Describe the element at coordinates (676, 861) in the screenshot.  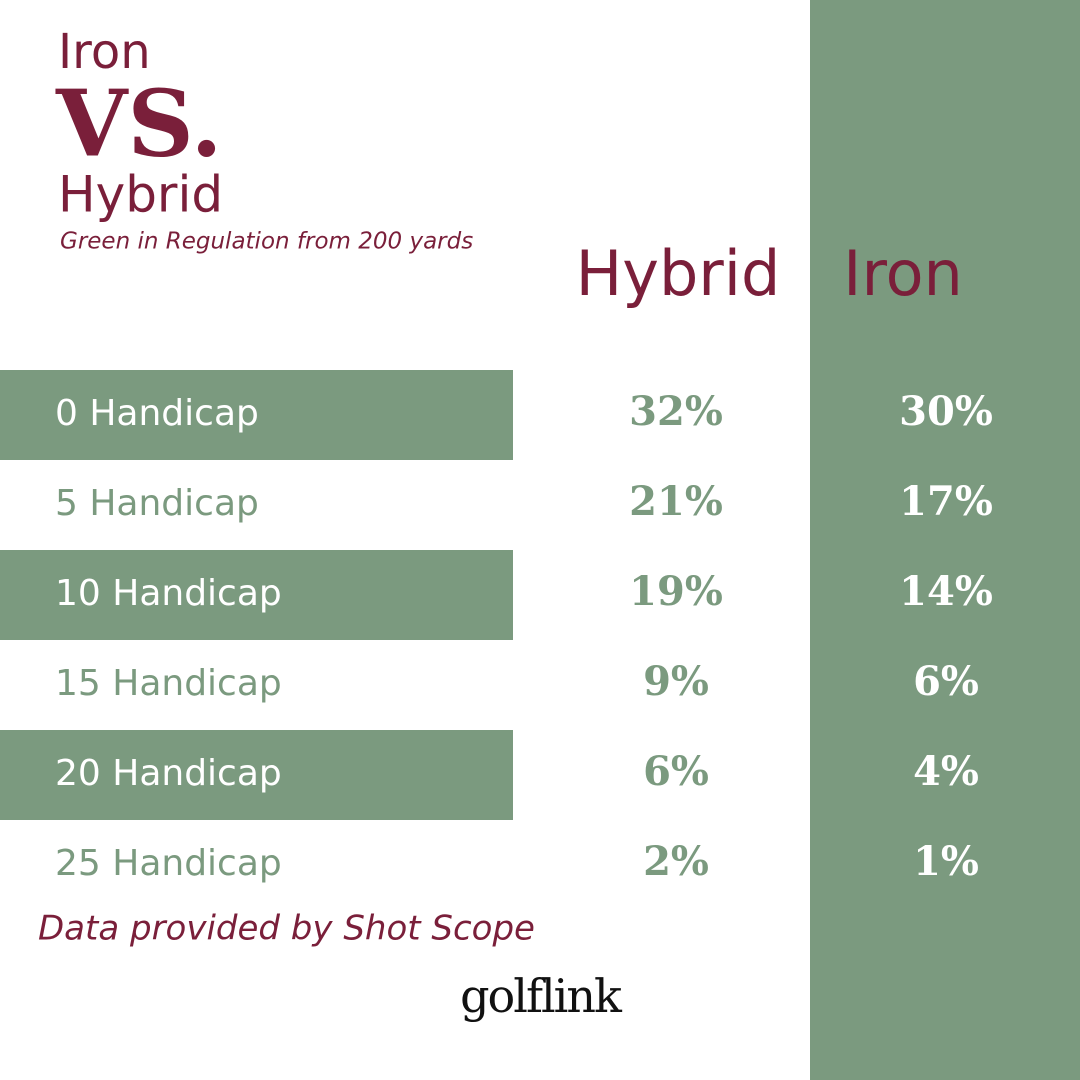
I see `hybrid-value: 2%` at that location.